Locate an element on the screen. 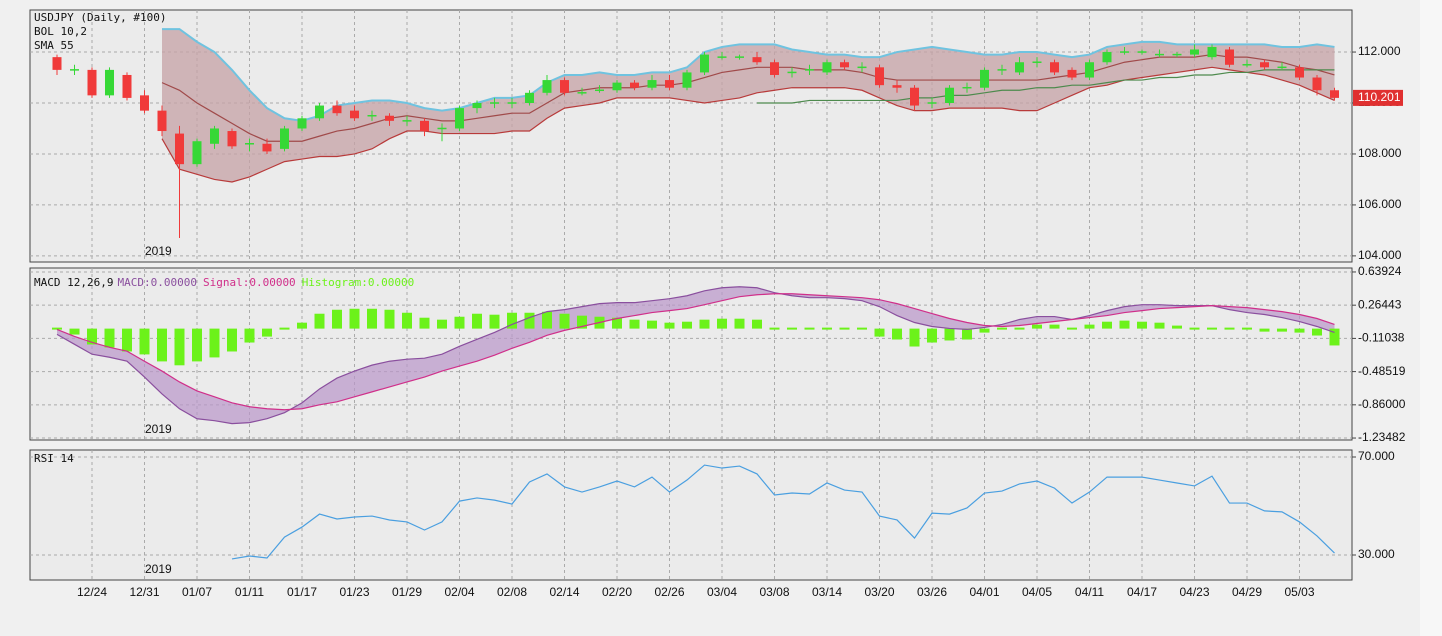  legend-entry: MACD:0.00000 is located at coordinates (156, 282).